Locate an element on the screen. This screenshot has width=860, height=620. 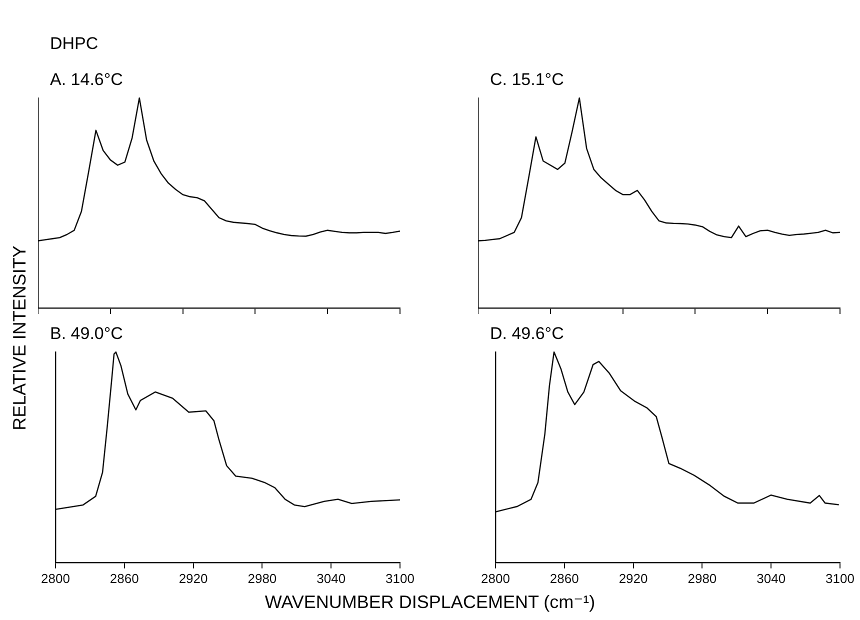
y-axis-title: RELATIVE INTENSITY is located at coordinates (20, 338).